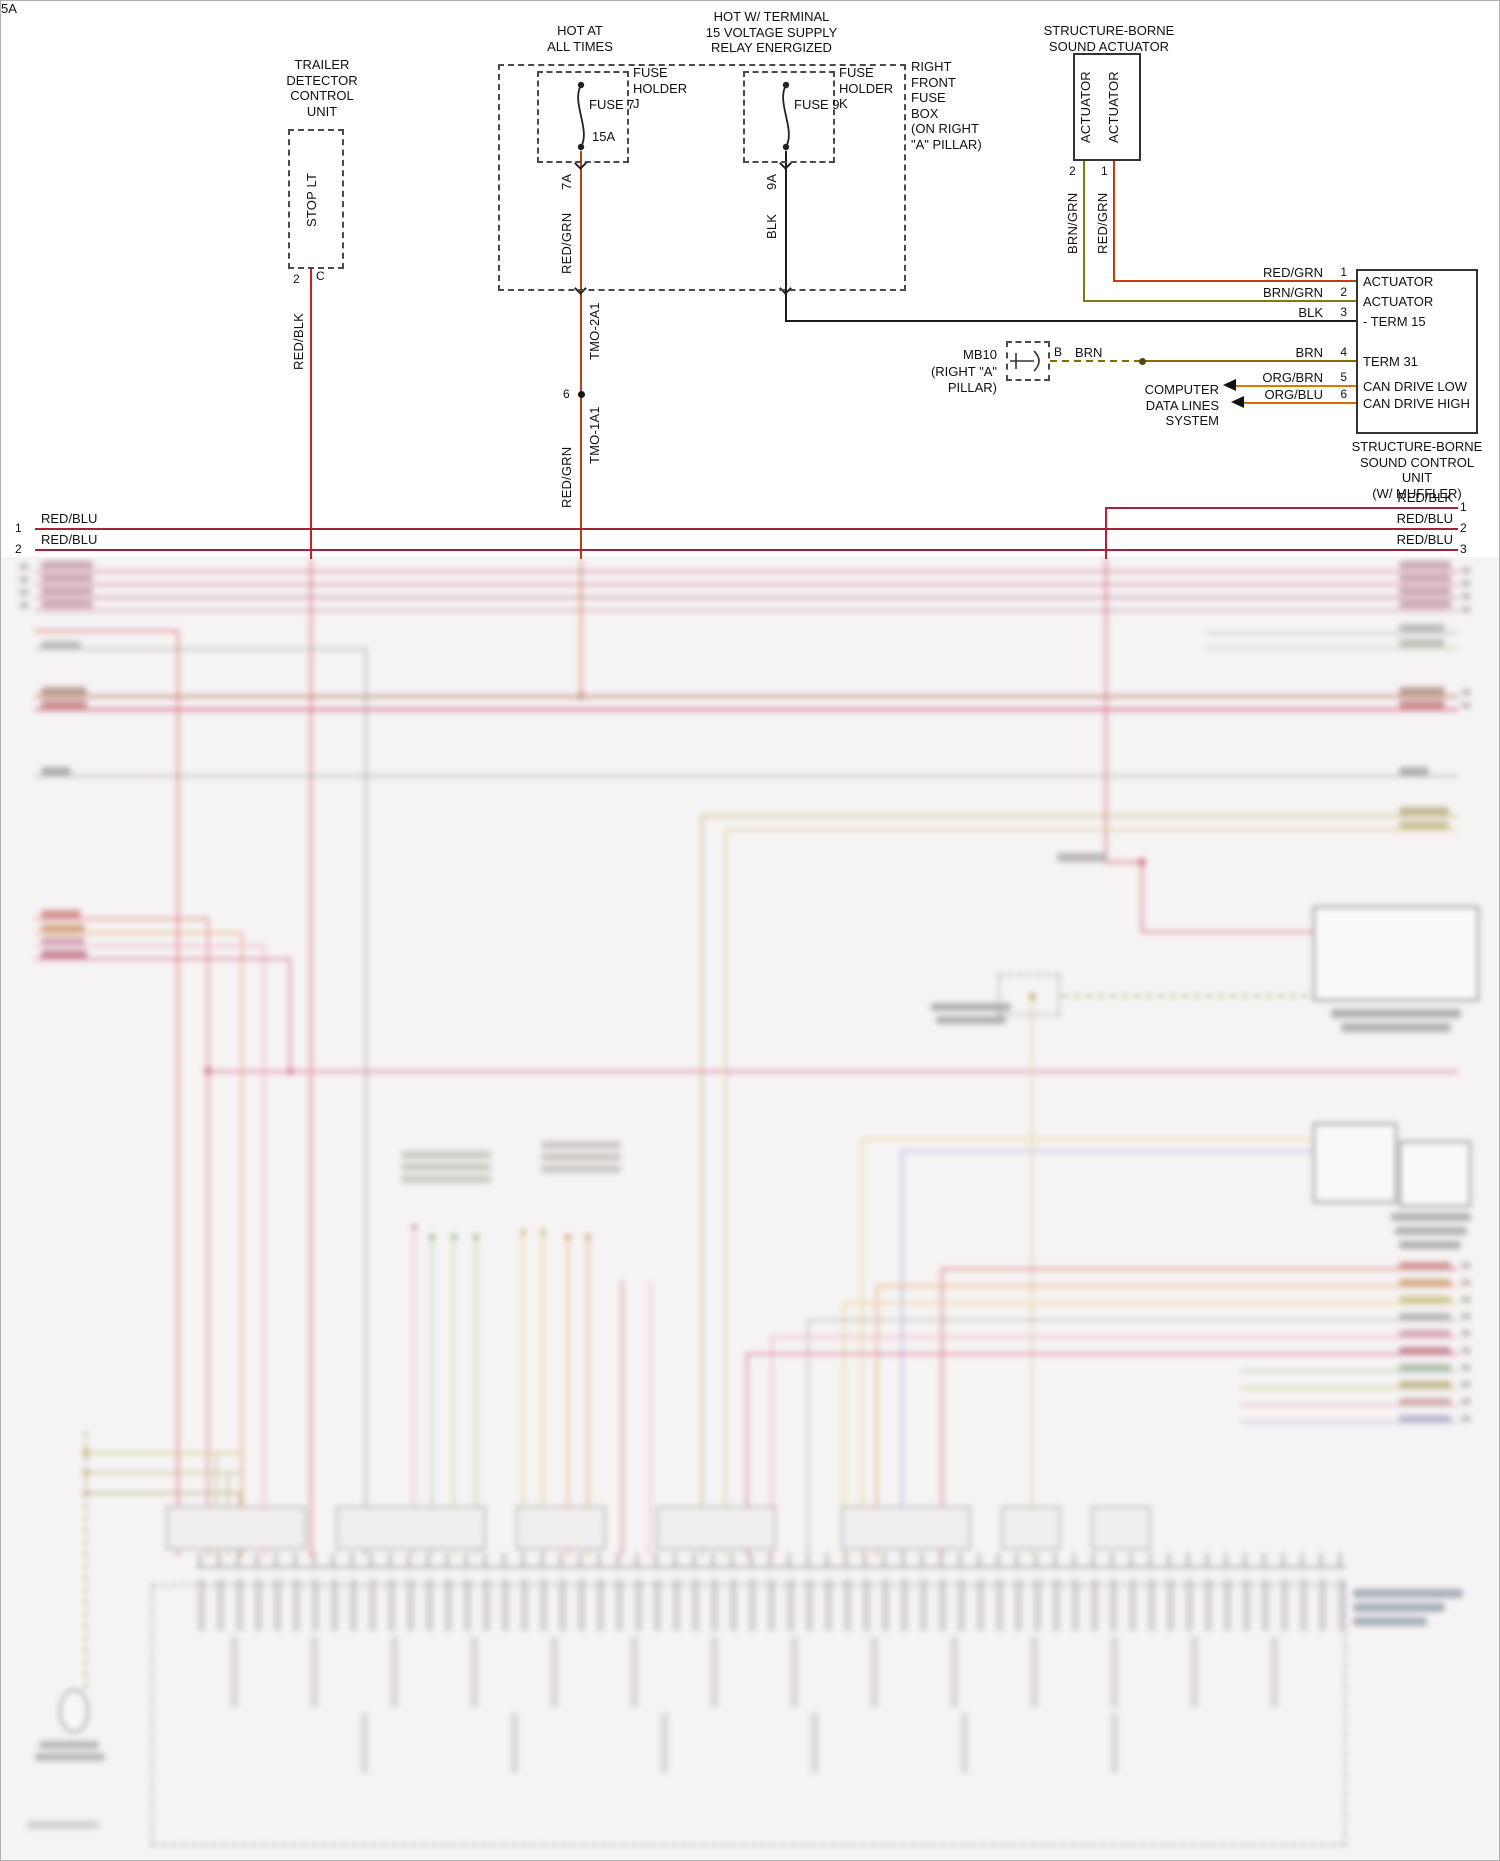 The height and width of the screenshot is (1861, 1500). I want to click on cu-pin-wire-label: RED/GRN, so click(1293, 272).